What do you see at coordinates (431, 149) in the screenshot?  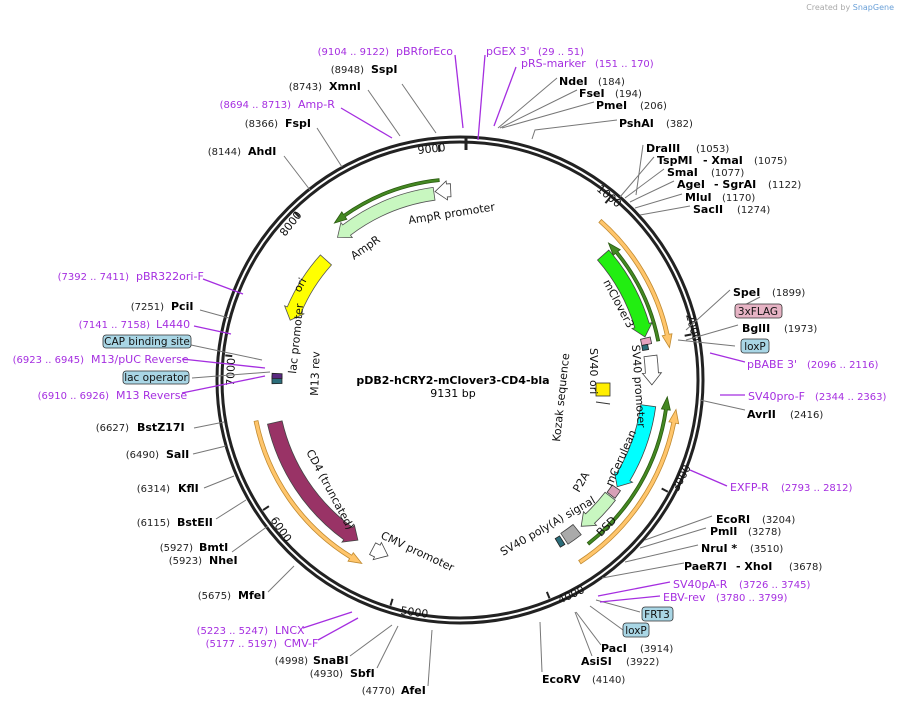 I see `tick-9000: 9000` at bounding box center [431, 149].